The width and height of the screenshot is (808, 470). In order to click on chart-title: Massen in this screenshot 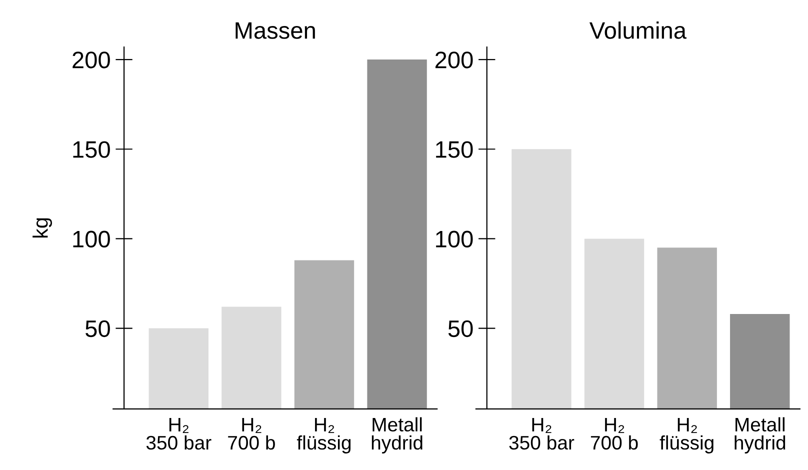, I will do `click(275, 30)`.